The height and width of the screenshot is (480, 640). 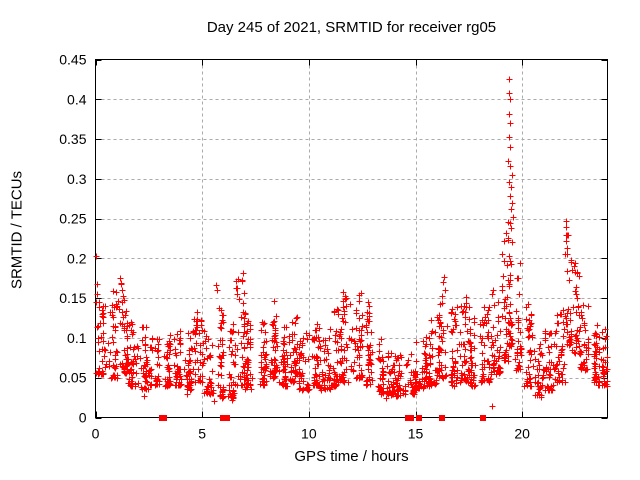 I want to click on y-tick-label: 0.2, so click(x=77, y=258).